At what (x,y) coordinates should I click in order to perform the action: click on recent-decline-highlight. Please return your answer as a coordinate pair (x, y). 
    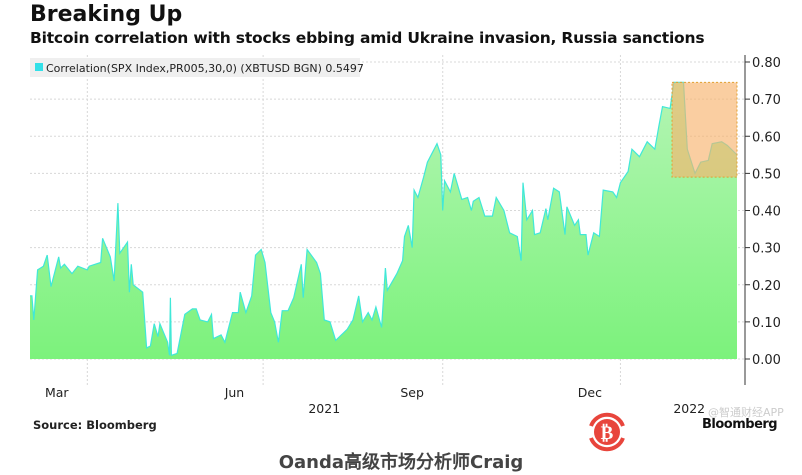
    Looking at the image, I should click on (704, 129).